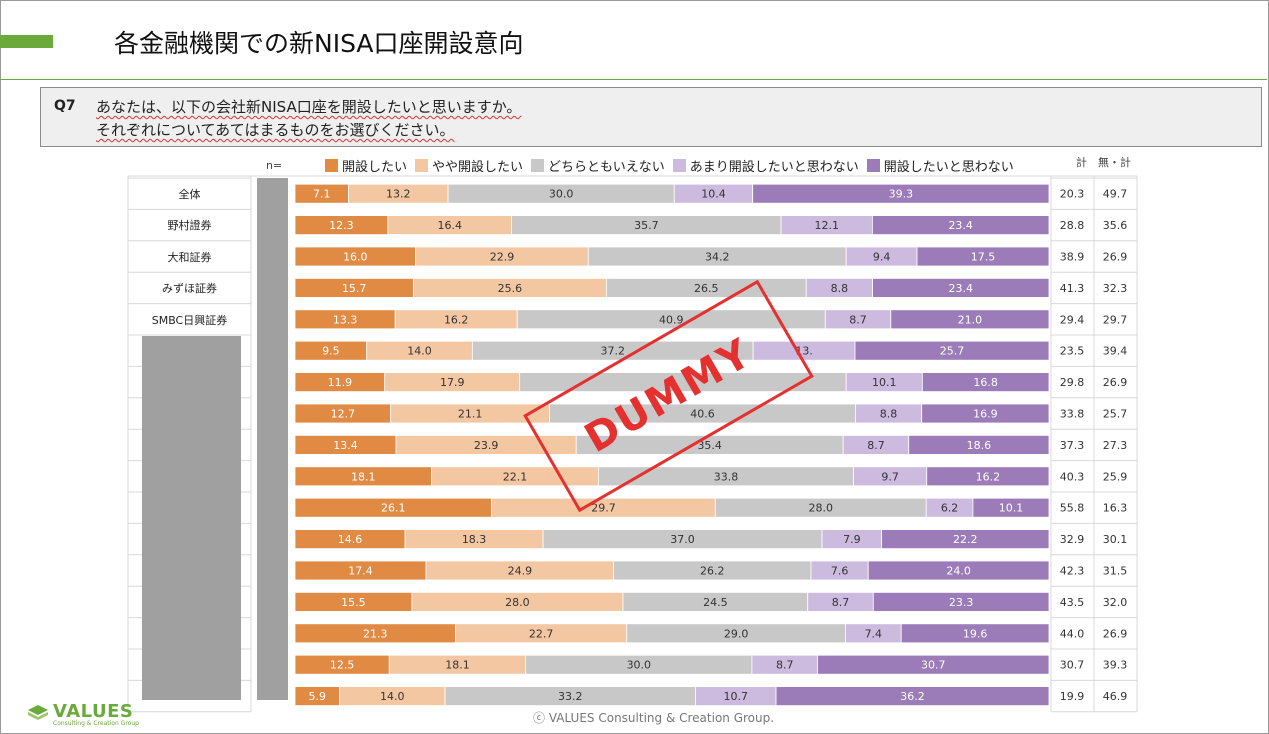  Describe the element at coordinates (948, 167) in the screenshot. I see `legend-label: 開設したいと思わない` at that location.